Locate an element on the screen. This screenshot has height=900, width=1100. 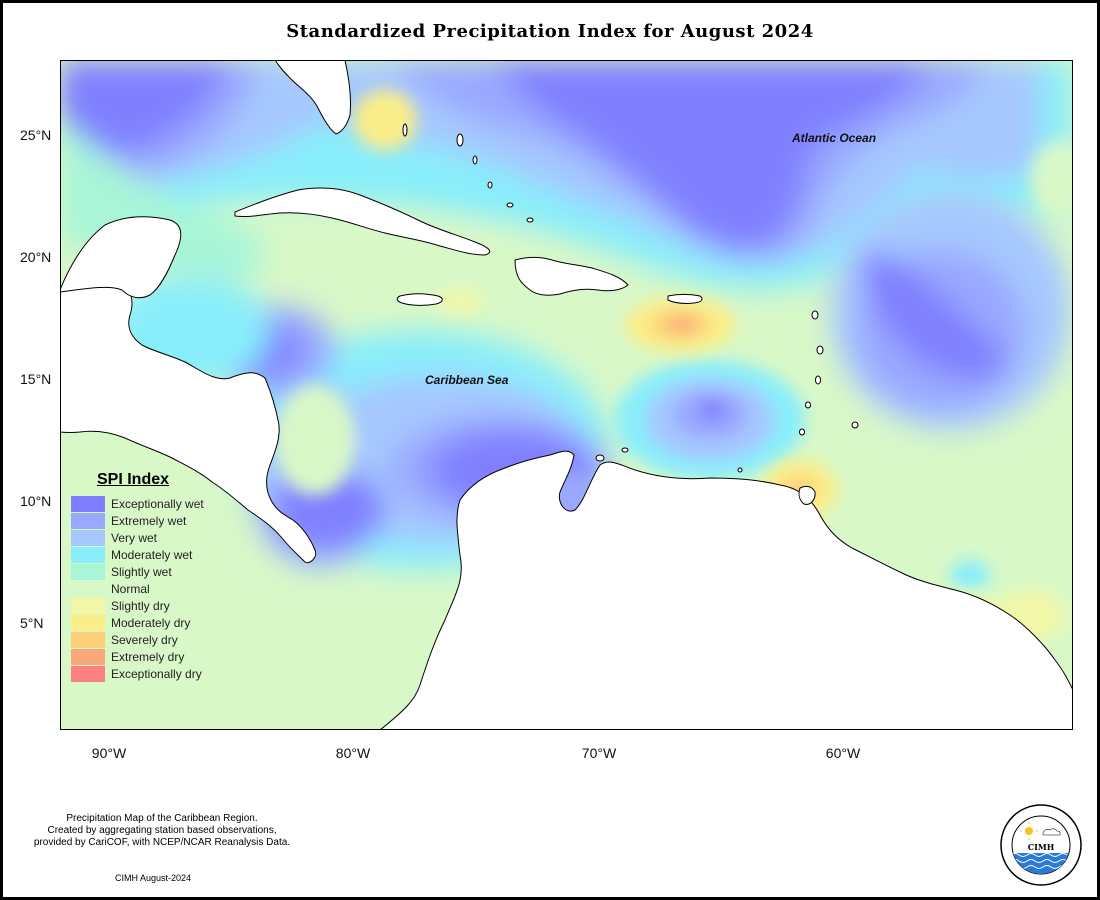
legend-item: Exceptionally wet is located at coordinates (137, 503).